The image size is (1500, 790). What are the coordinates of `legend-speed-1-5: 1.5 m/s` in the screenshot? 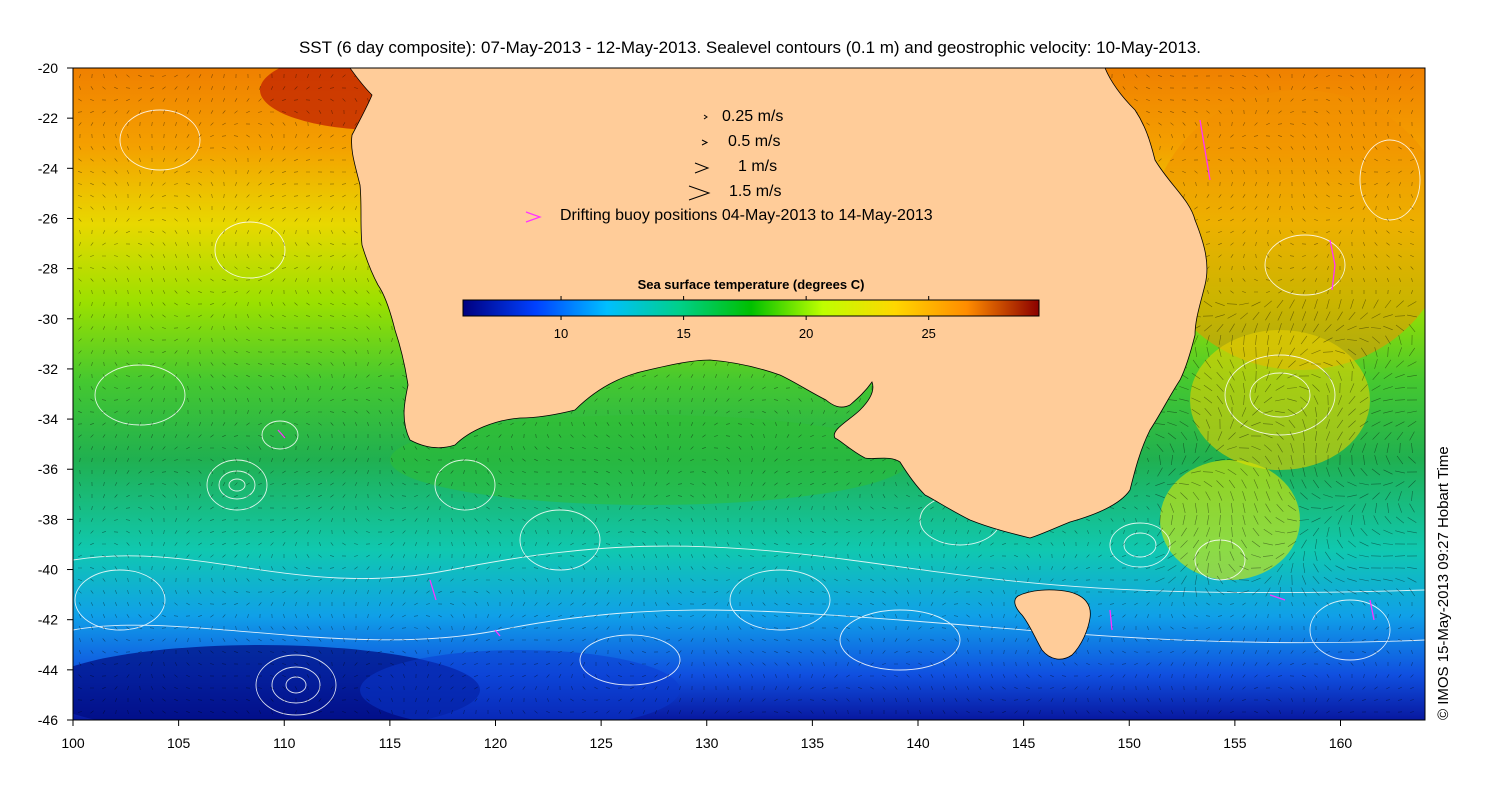 It's located at (755, 191).